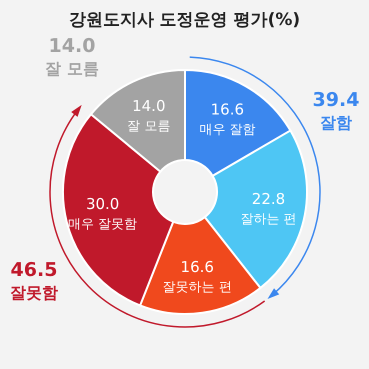 Image resolution: width=369 pixels, height=369 pixels. Describe the element at coordinates (34, 280) in the screenshot. I see `text: 46.5 잘못함` at that location.